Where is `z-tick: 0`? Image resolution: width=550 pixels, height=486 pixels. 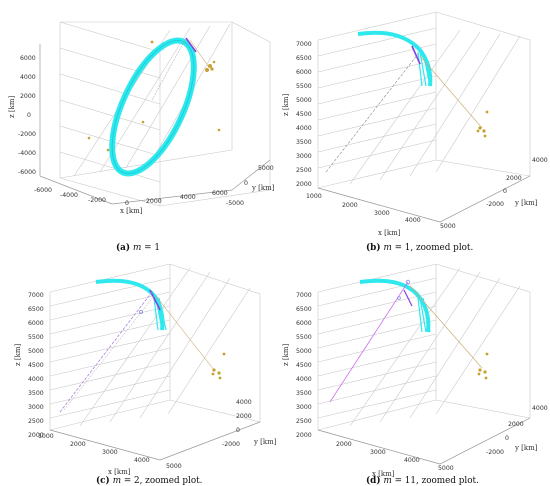 z-tick: 0 is located at coordinates (29, 115).